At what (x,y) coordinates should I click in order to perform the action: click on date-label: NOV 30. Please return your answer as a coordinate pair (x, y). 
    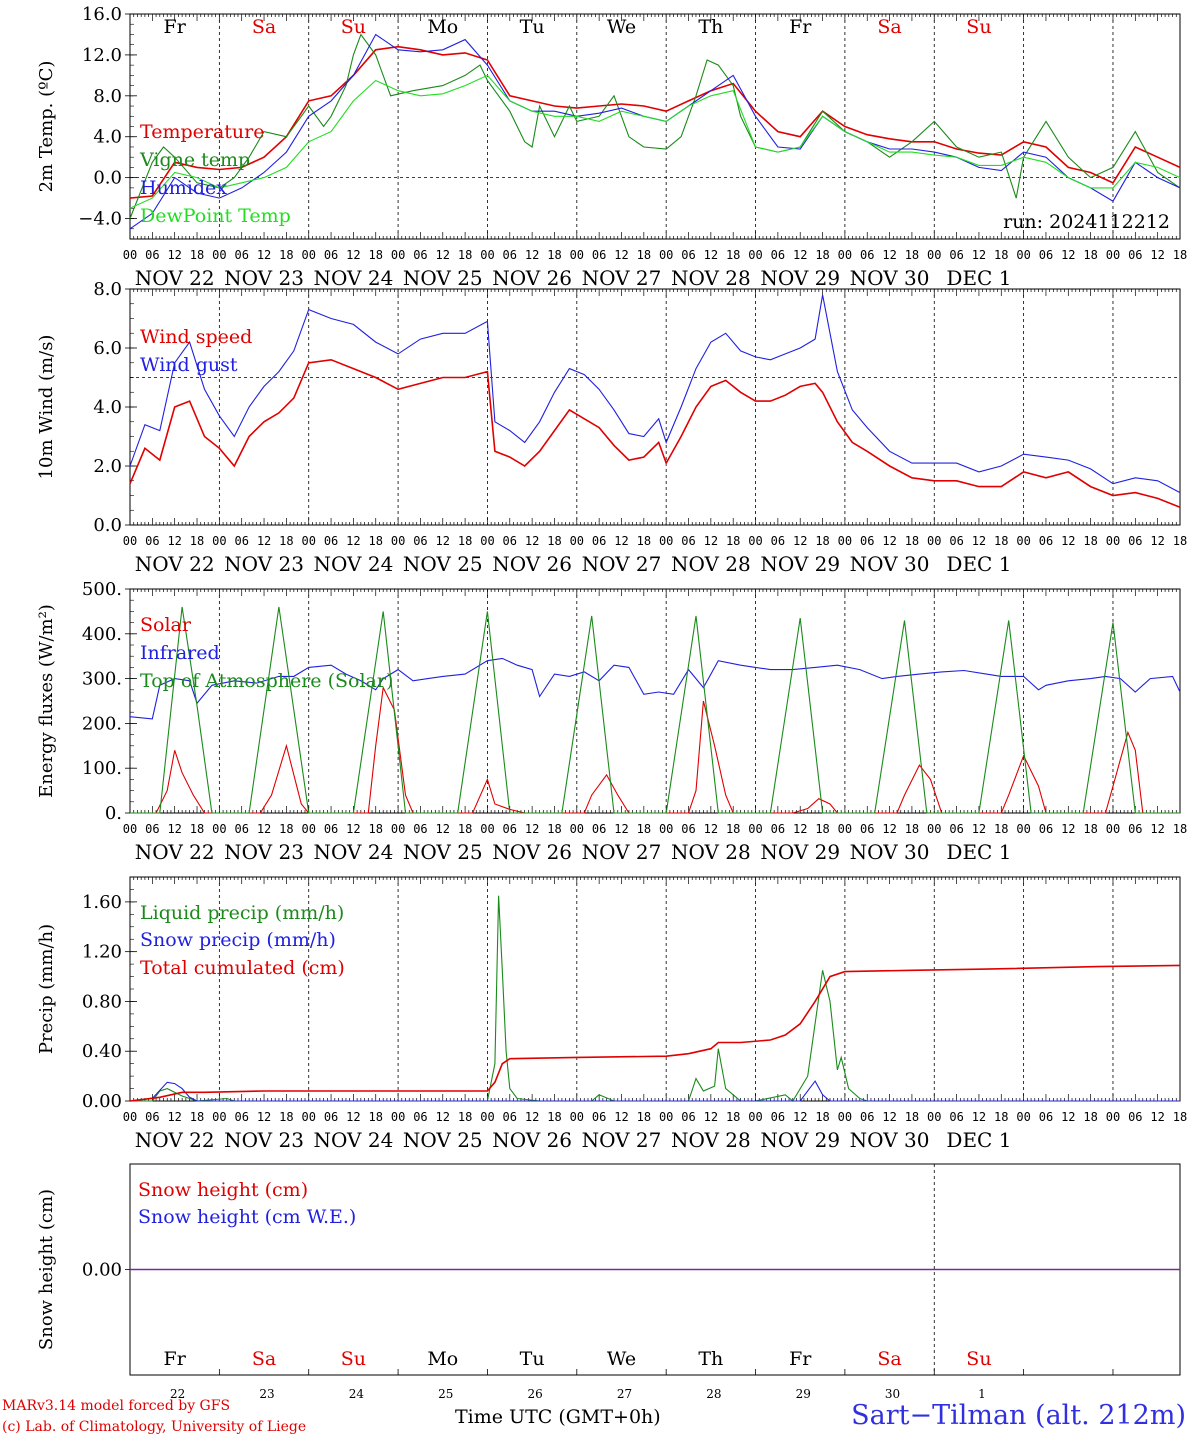
    Looking at the image, I should click on (890, 564).